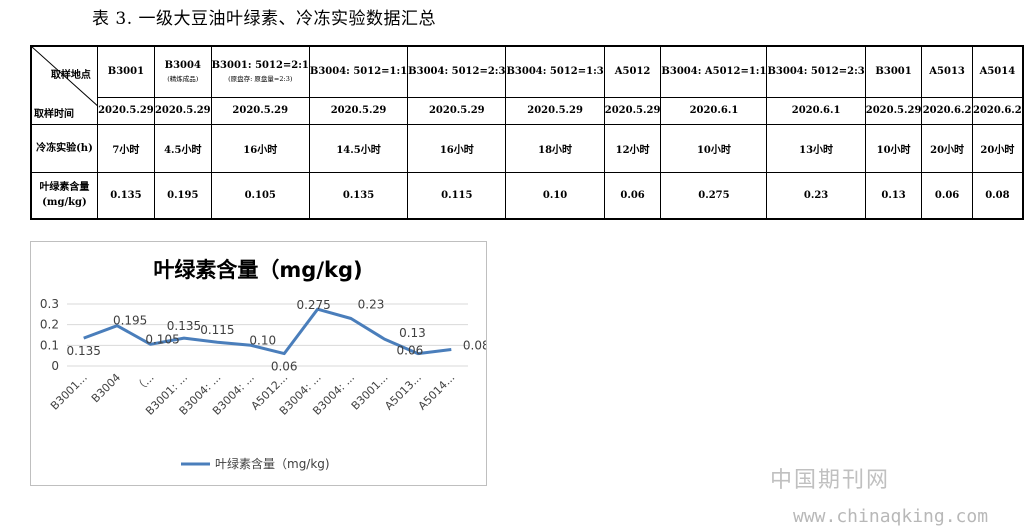 This screenshot has width=1024, height=532. What do you see at coordinates (64, 188) in the screenshot?
I see `row-label-chlorophyll-line1: 叶绿素含量` at bounding box center [64, 188].